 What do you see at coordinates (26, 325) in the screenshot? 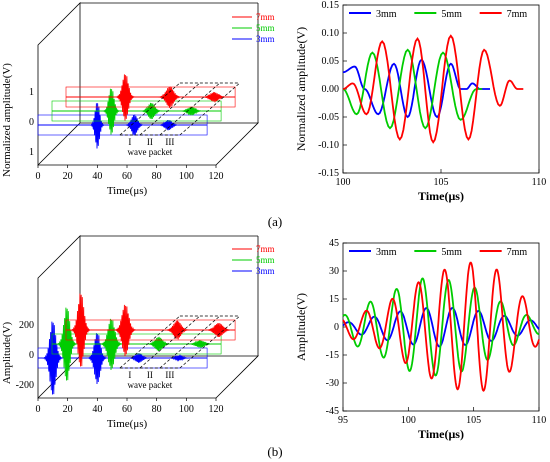
I see `y-tick-label: 200` at bounding box center [26, 325].